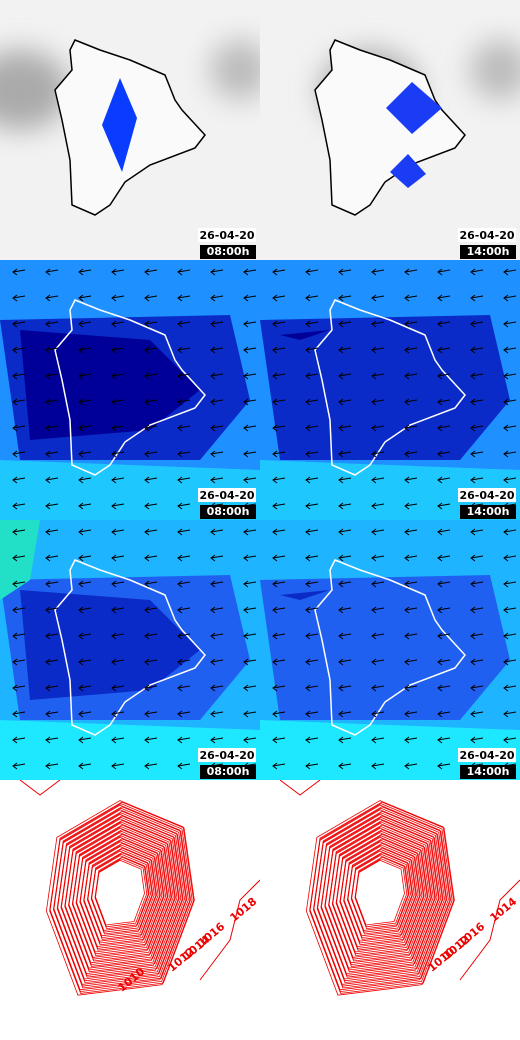  What do you see at coordinates (35, 90) in the screenshot?
I see `cloud-shade` at bounding box center [35, 90].